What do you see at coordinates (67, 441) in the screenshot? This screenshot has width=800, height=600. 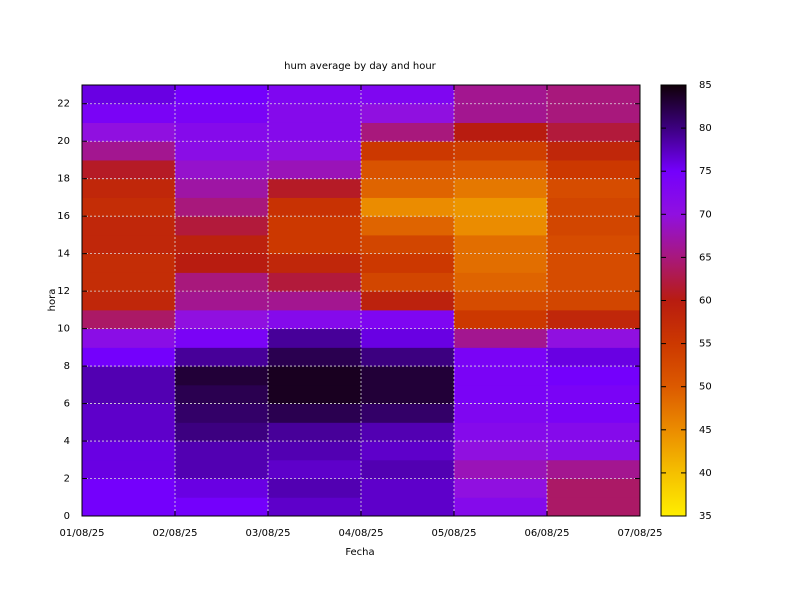 I see `y-tick-label: 4` at bounding box center [67, 441].